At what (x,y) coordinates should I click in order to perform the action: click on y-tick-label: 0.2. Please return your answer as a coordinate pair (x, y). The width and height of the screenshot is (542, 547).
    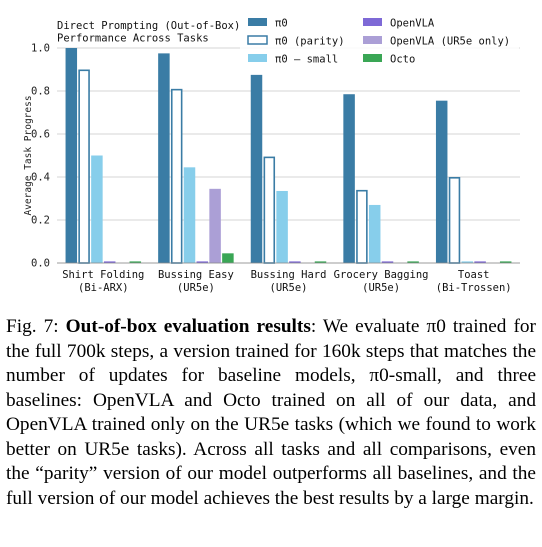
    Looking at the image, I should click on (40, 221).